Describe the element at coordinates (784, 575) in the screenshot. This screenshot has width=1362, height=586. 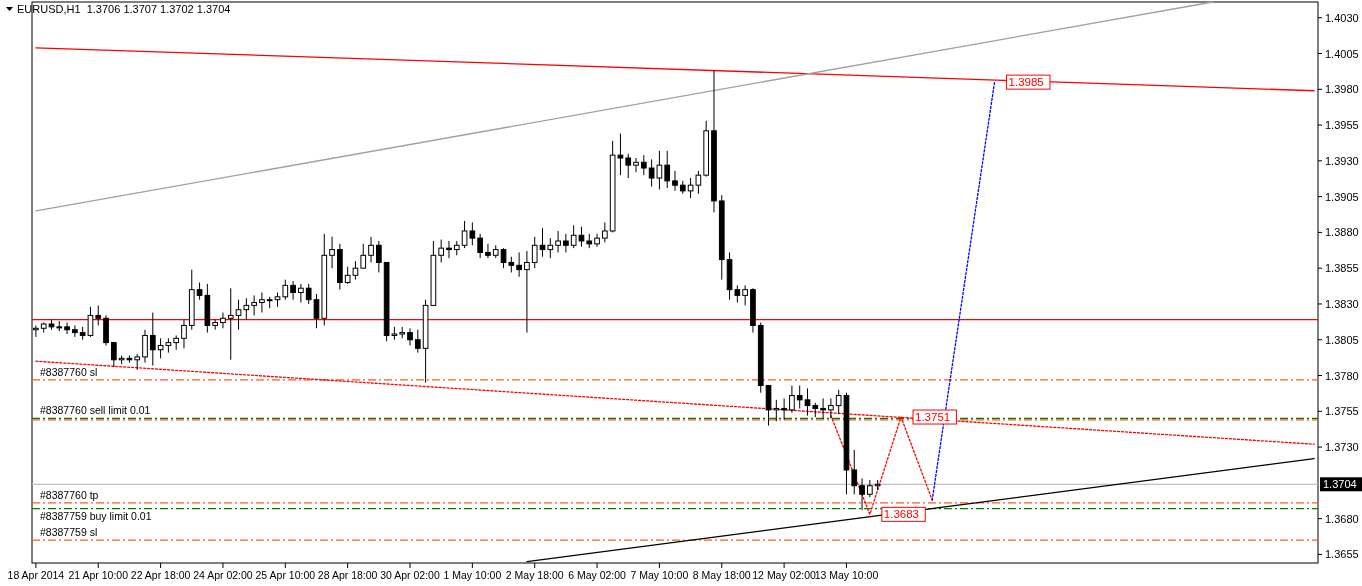
I see `x-tick-label: 12 May 02:00` at that location.